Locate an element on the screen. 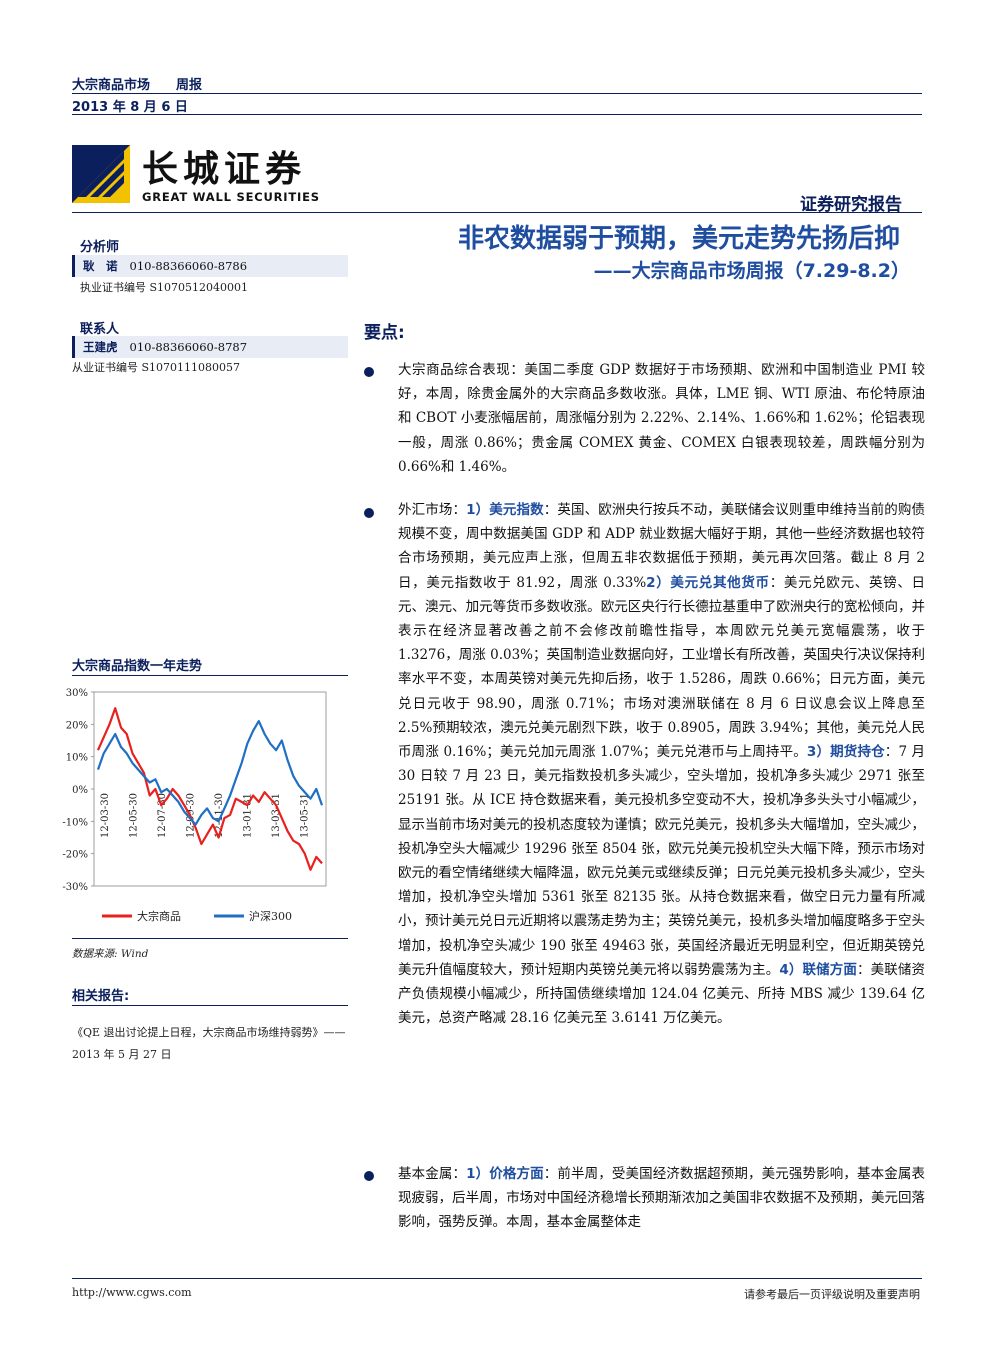 This screenshot has height=1347, width=992. header-rule is located at coordinates (497, 93).